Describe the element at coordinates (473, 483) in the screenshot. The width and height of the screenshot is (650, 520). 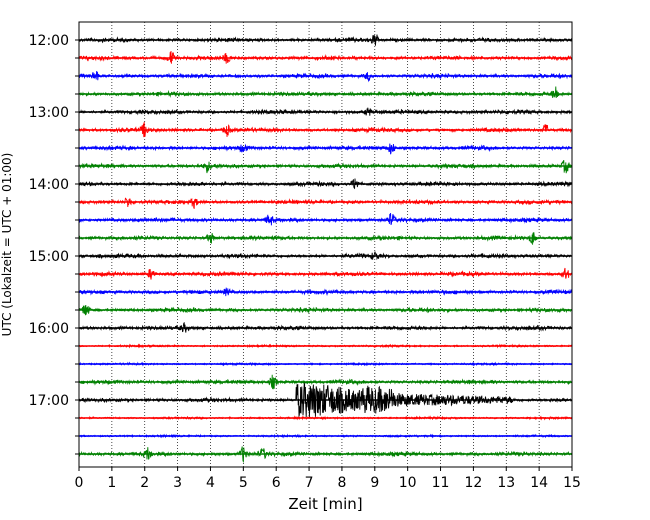
I see `x-tick-label: 12` at that location.